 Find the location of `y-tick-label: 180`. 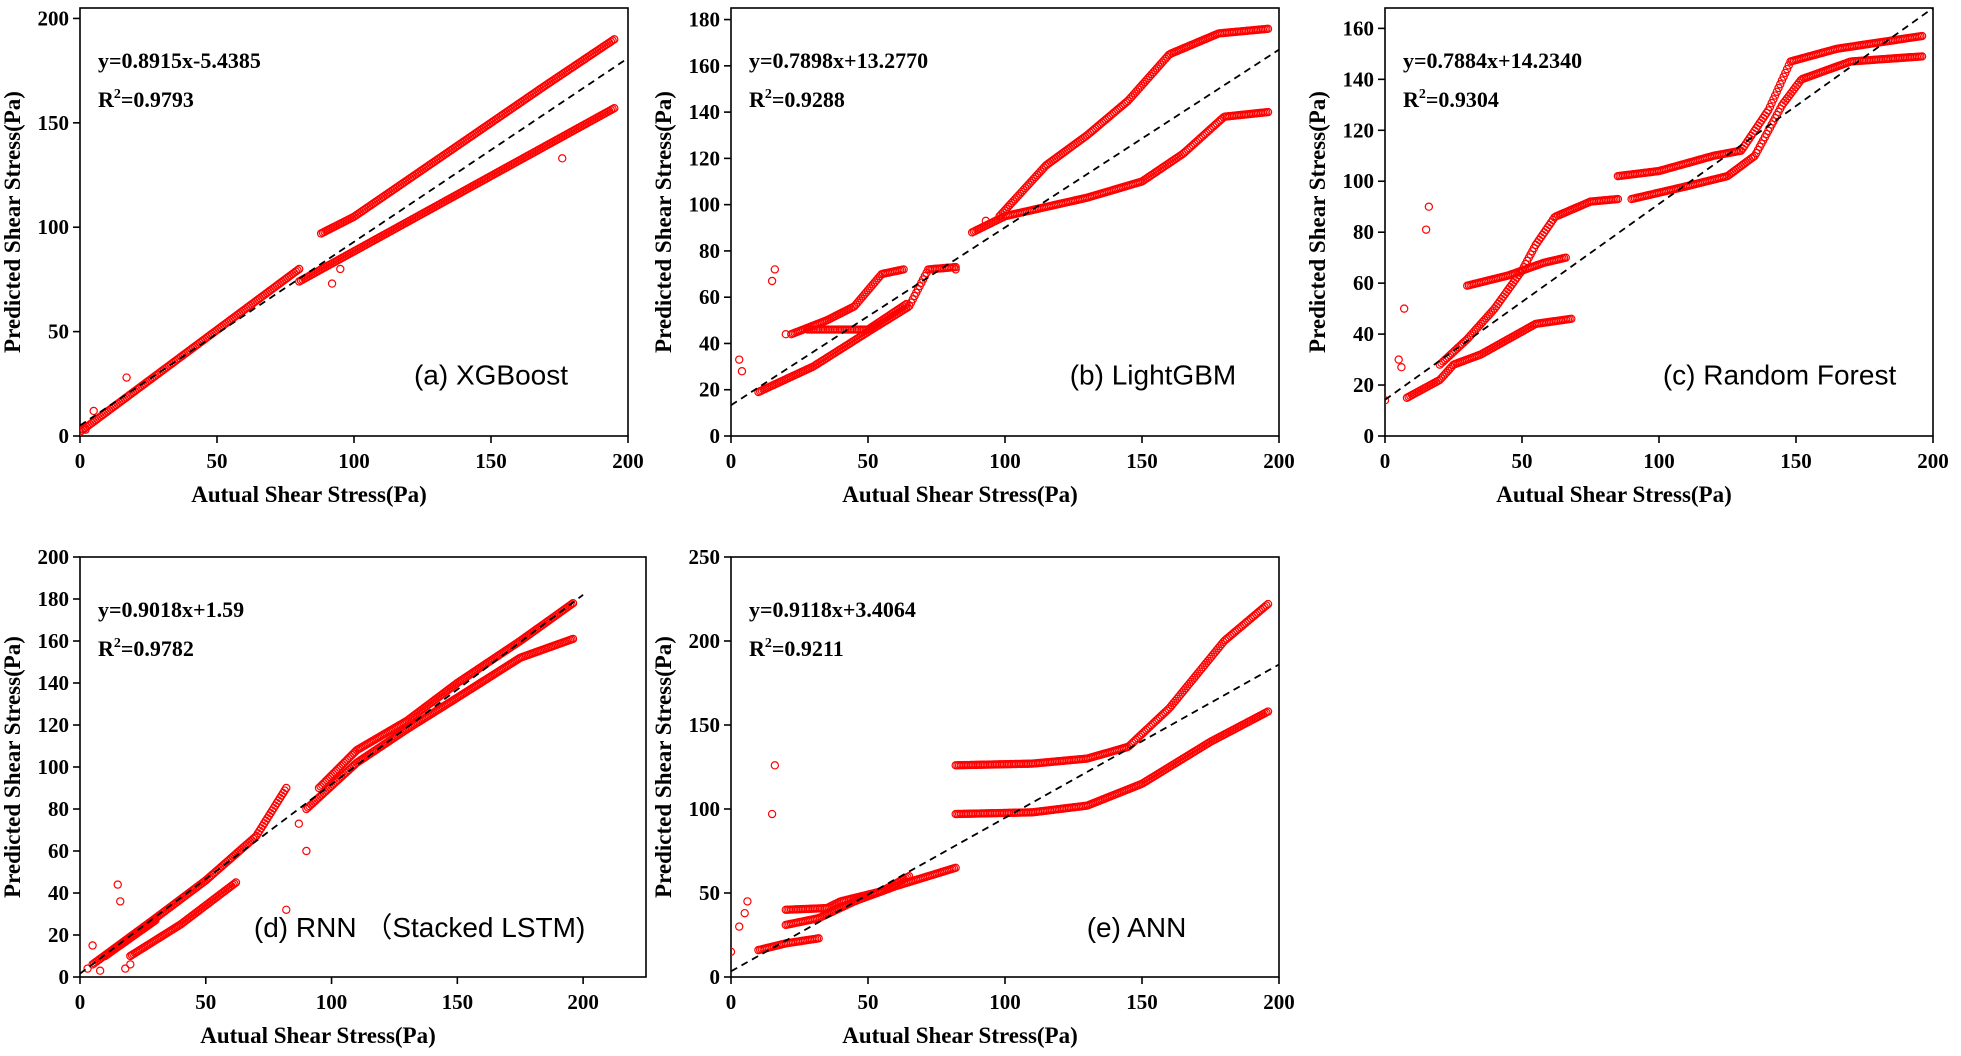

y-tick-label: 180 is located at coordinates (705, 20).